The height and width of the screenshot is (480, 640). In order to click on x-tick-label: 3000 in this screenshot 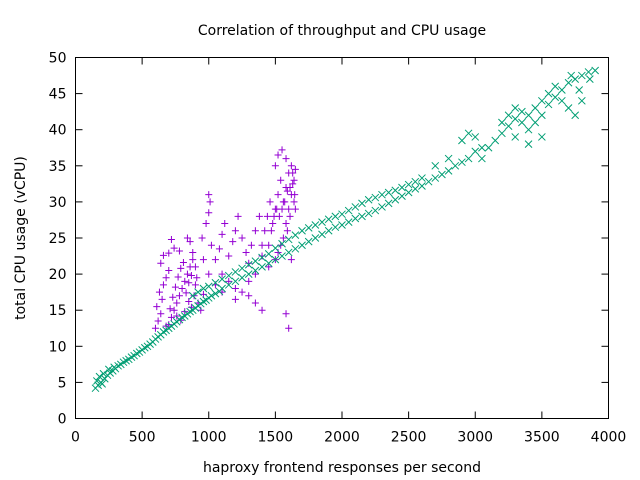, I will do `click(475, 438)`.